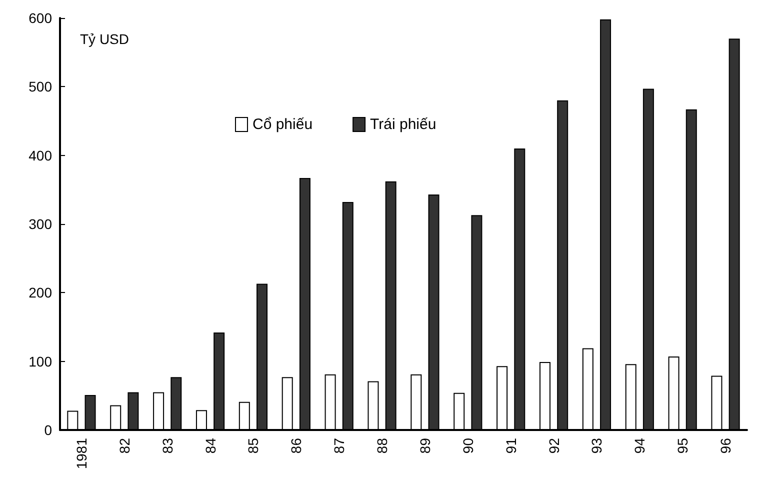 This screenshot has width=767, height=487. Describe the element at coordinates (40, 86) in the screenshot. I see `y-tick-label: 500` at that location.